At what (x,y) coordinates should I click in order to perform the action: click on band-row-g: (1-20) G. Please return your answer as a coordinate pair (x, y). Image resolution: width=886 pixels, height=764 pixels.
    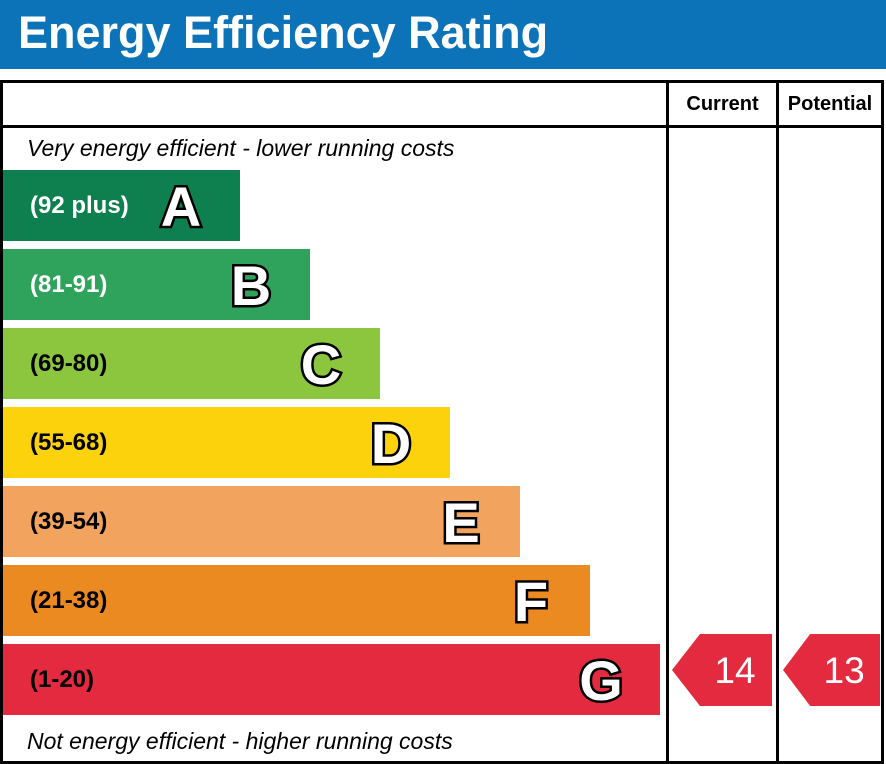
    Looking at the image, I should click on (331, 679).